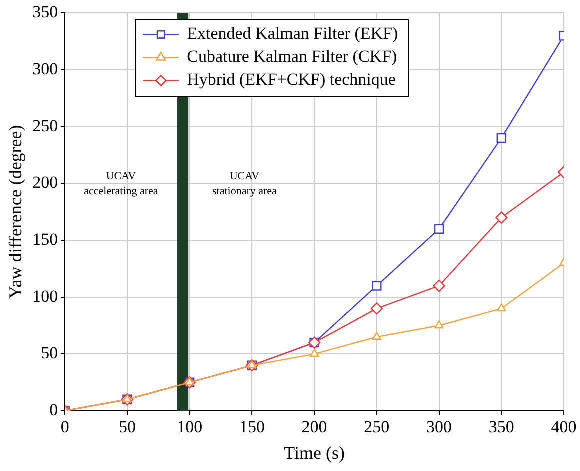  What do you see at coordinates (291, 80) in the screenshot?
I see `legend-label: Hybrid (EKF+CKF) technique` at bounding box center [291, 80].